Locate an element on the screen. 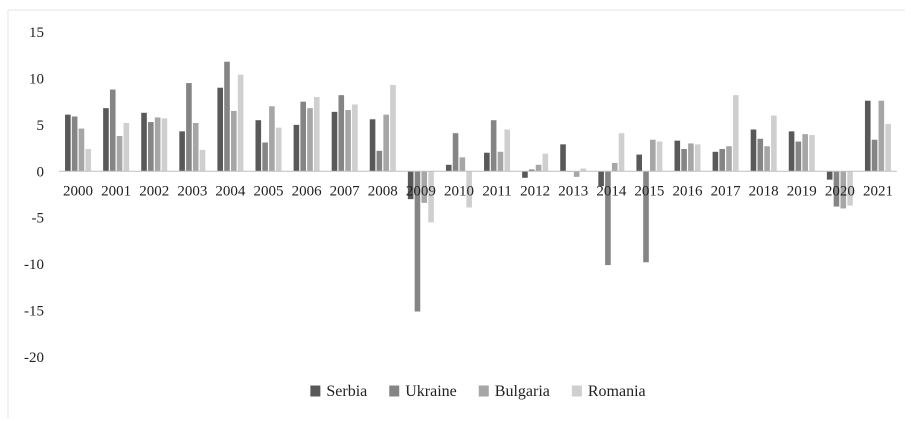  y-tick-label: -10 is located at coordinates (34, 265).